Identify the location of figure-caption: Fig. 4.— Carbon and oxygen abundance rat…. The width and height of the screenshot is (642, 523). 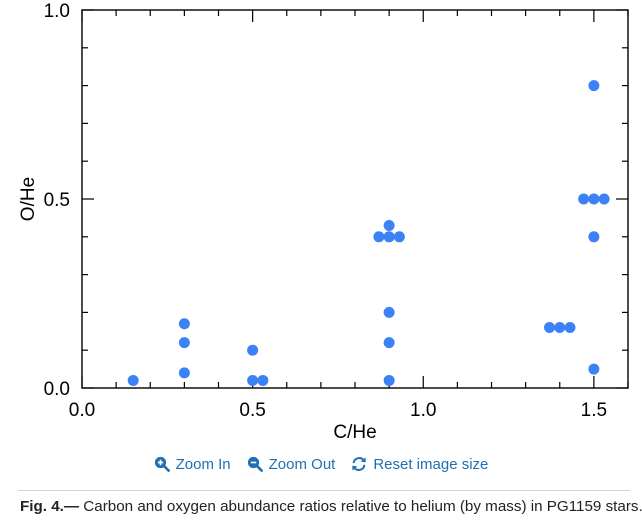
(331, 506).